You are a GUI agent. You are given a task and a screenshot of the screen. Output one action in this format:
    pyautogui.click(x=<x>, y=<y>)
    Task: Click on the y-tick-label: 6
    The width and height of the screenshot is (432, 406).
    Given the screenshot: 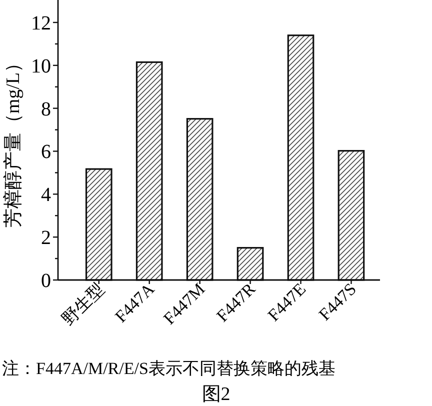 What is the action you would take?
    pyautogui.click(x=46, y=152)
    